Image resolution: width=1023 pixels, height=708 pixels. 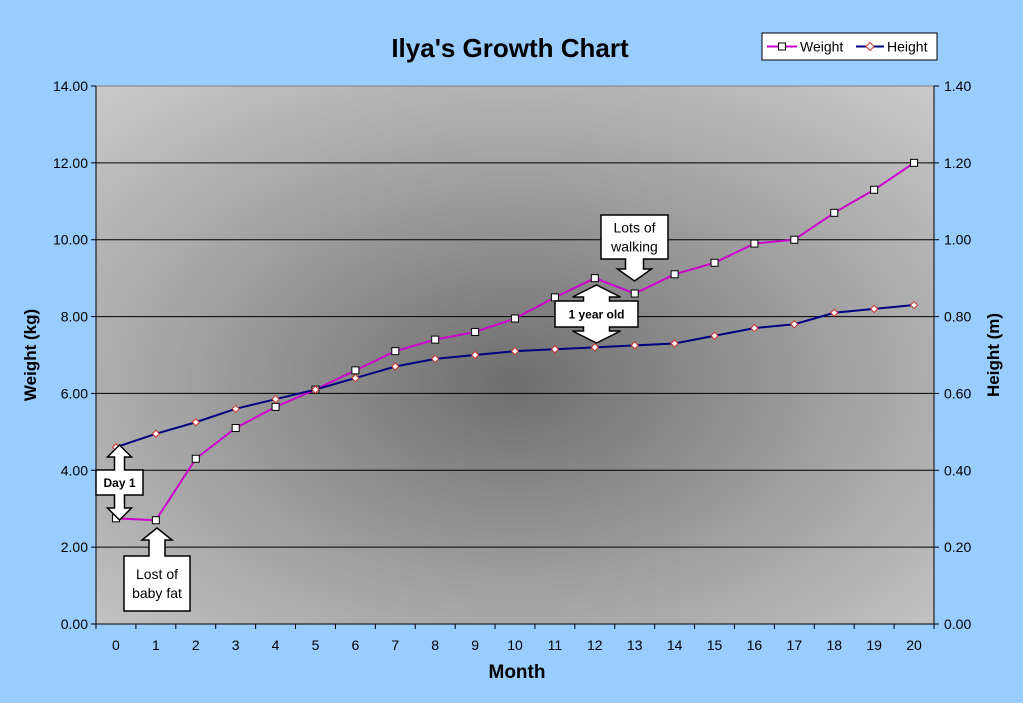 What do you see at coordinates (907, 47) in the screenshot?
I see `legend-height-label: Height` at bounding box center [907, 47].